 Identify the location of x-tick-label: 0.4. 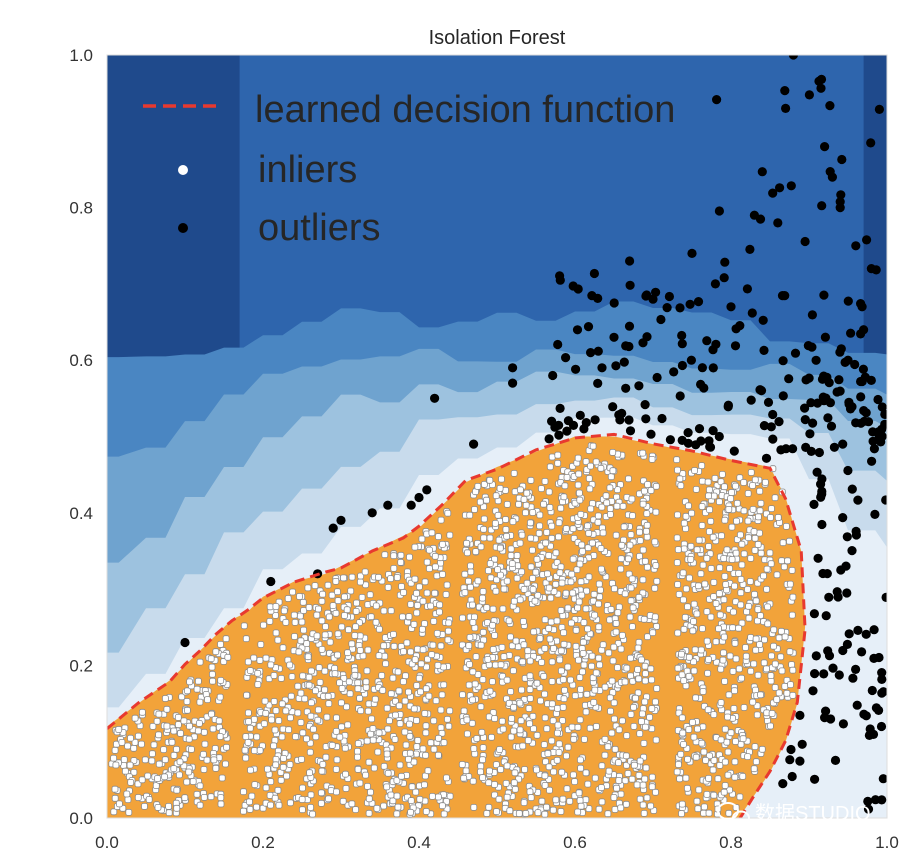
(419, 842).